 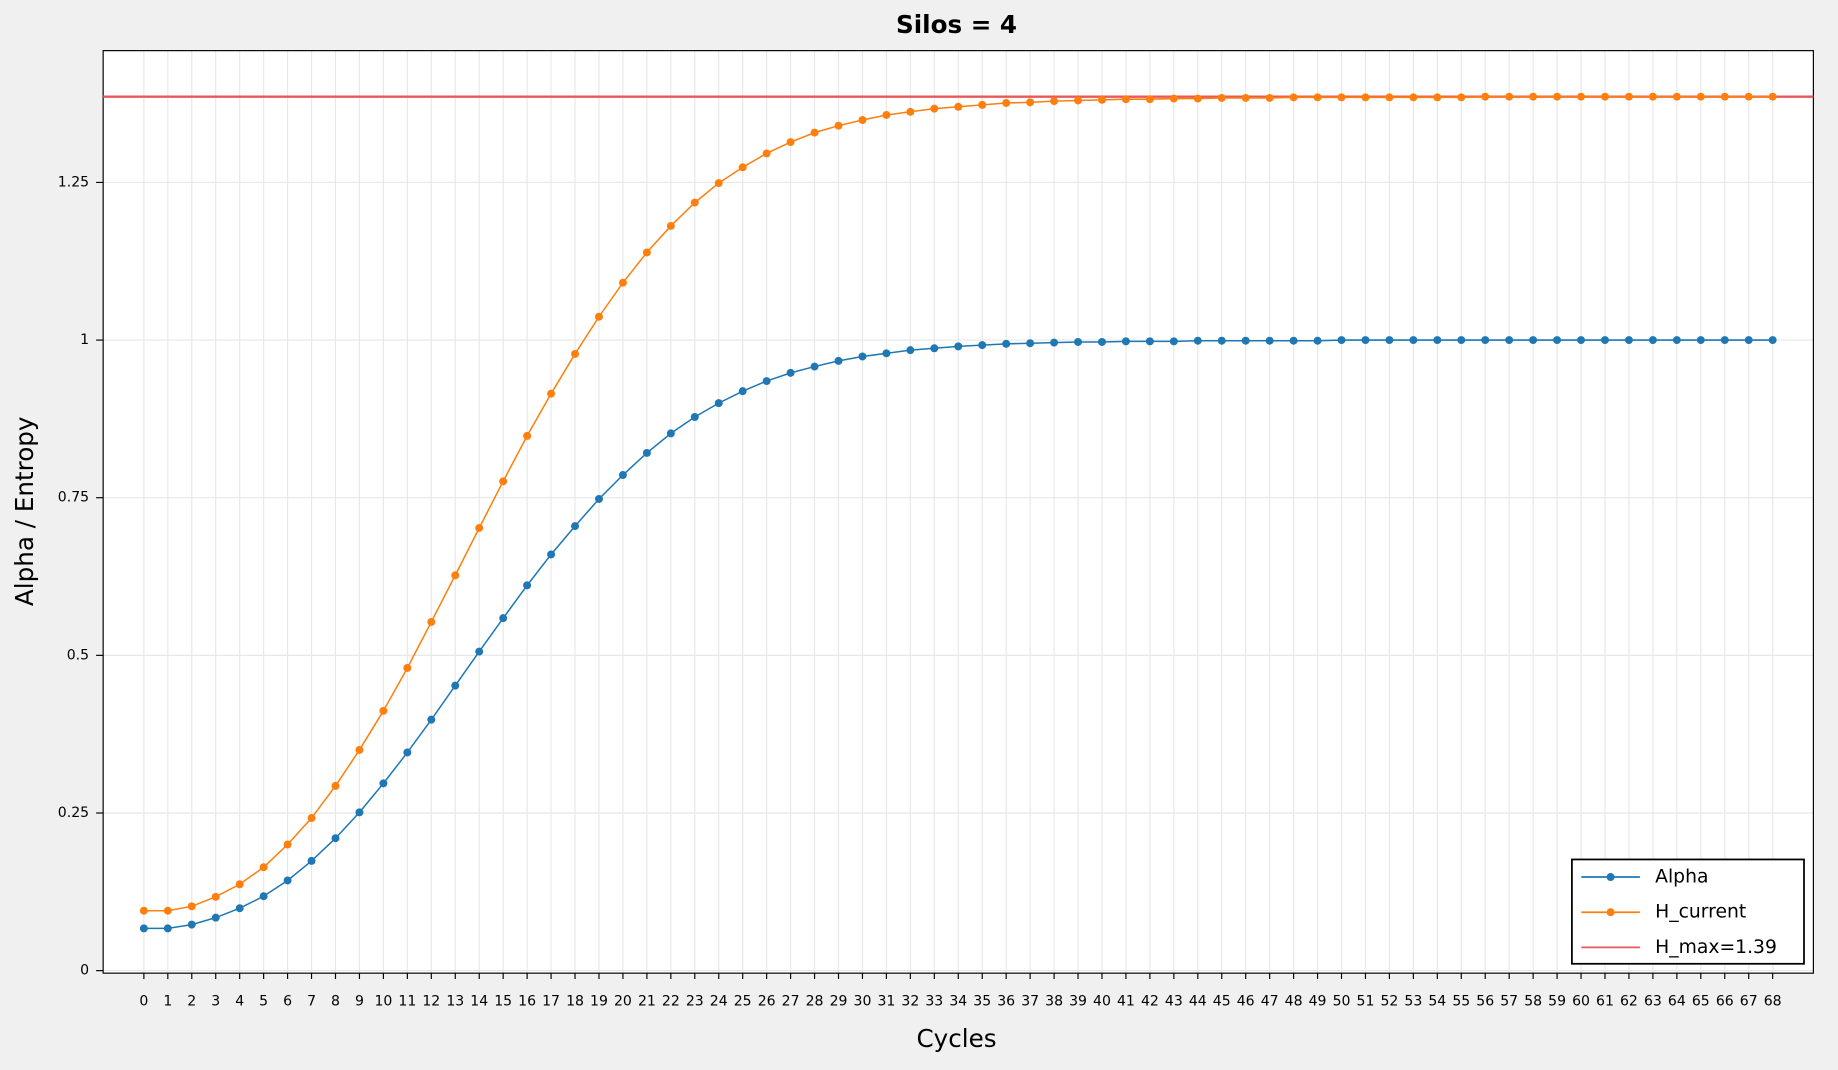 I want to click on legend-marker, so click(x=1610, y=877).